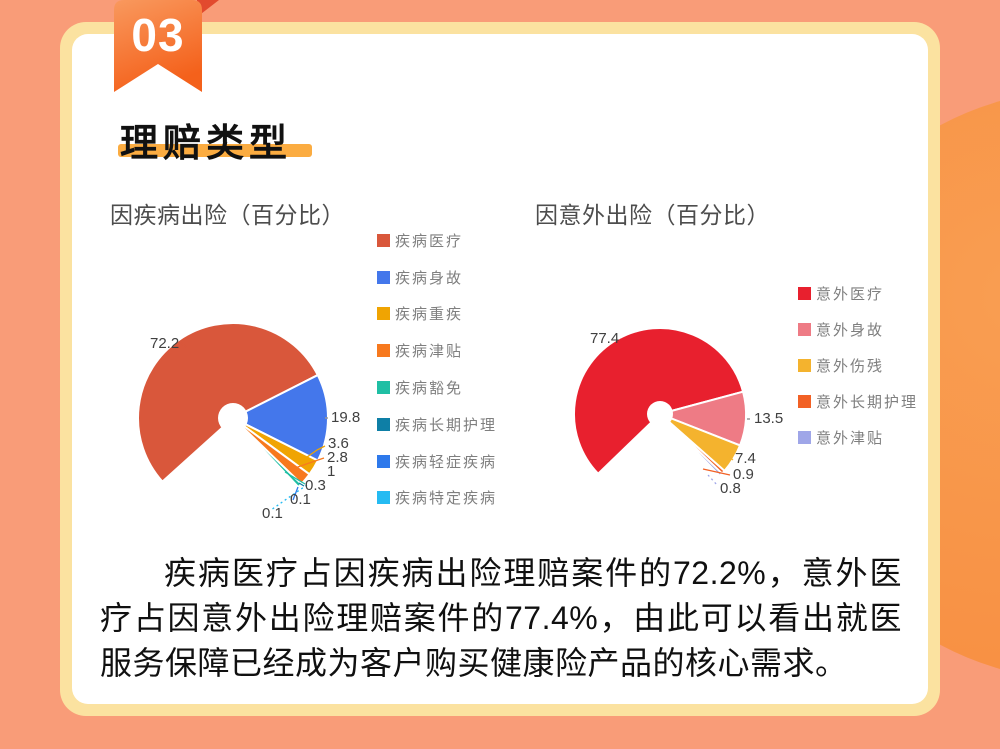  Describe the element at coordinates (345, 417) in the screenshot. I see `slice-value-label: 19.8` at that location.